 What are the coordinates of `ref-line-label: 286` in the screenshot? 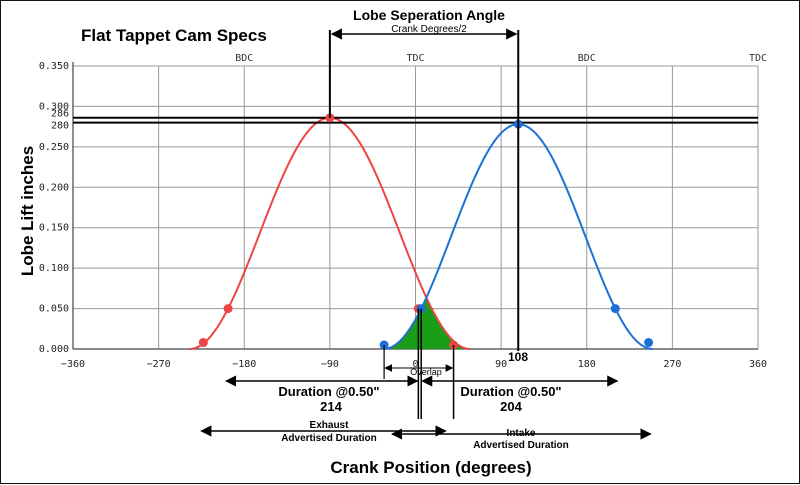 It's located at (60, 114).